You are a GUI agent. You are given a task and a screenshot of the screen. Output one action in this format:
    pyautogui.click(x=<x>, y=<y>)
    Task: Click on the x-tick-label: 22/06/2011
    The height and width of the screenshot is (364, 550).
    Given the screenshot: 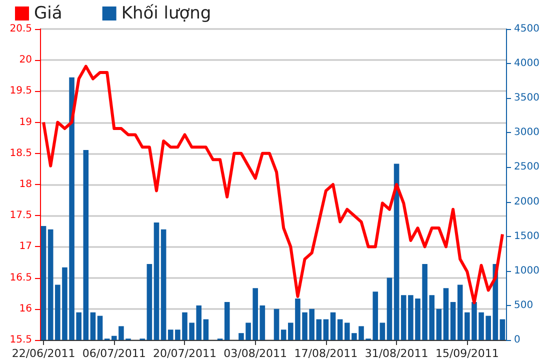 What is the action you would take?
    pyautogui.click(x=44, y=353)
    